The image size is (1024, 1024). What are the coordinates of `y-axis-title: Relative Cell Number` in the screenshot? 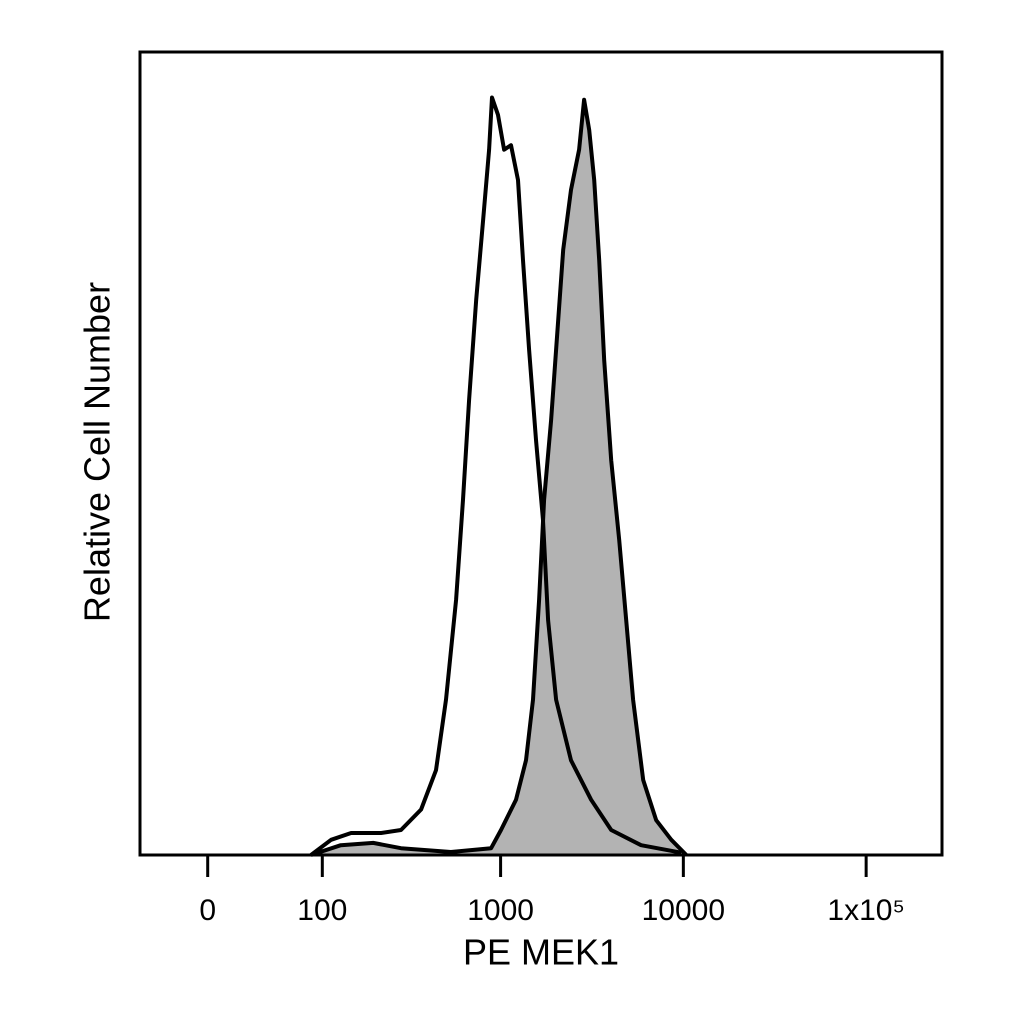 It's located at (97, 452).